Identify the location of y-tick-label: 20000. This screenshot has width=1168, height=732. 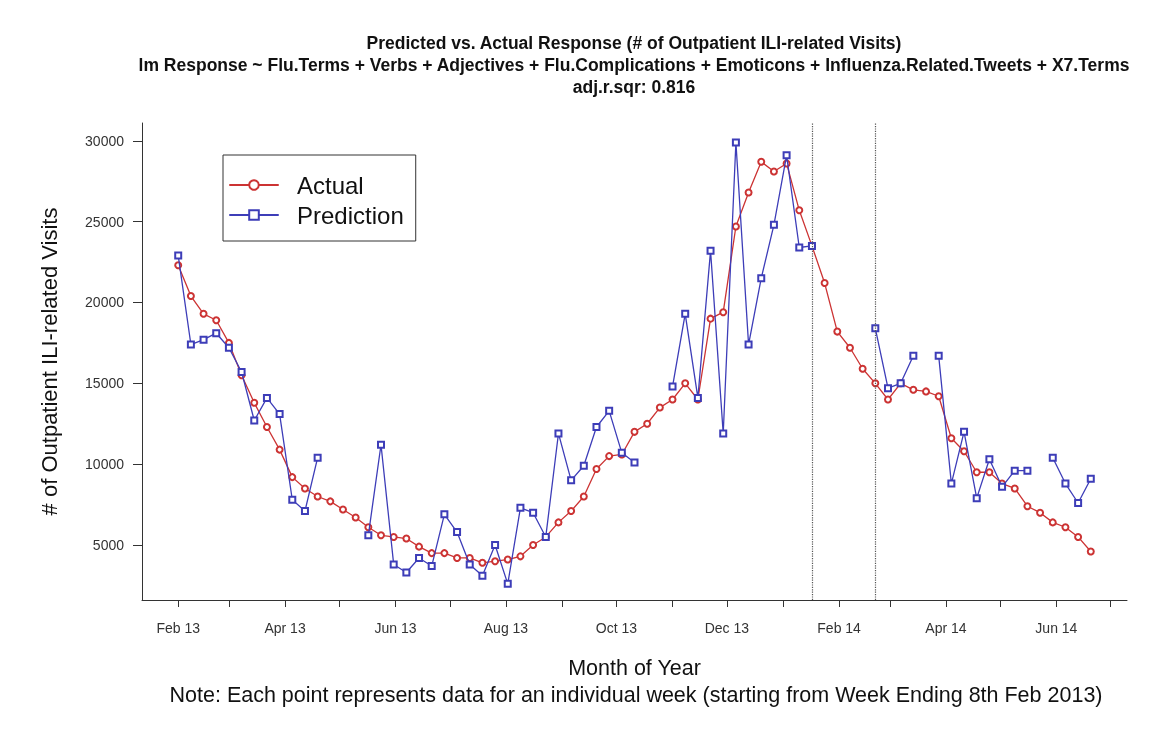
(105, 302).